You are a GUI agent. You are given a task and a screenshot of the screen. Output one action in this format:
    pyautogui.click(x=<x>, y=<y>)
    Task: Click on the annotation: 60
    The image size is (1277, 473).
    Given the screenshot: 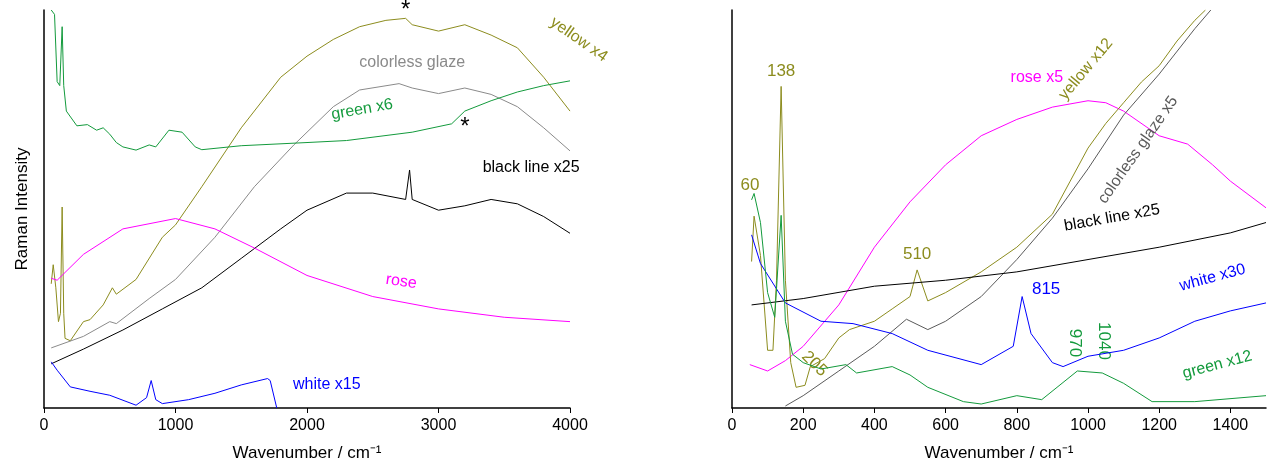 What is the action you would take?
    pyautogui.click(x=750, y=184)
    